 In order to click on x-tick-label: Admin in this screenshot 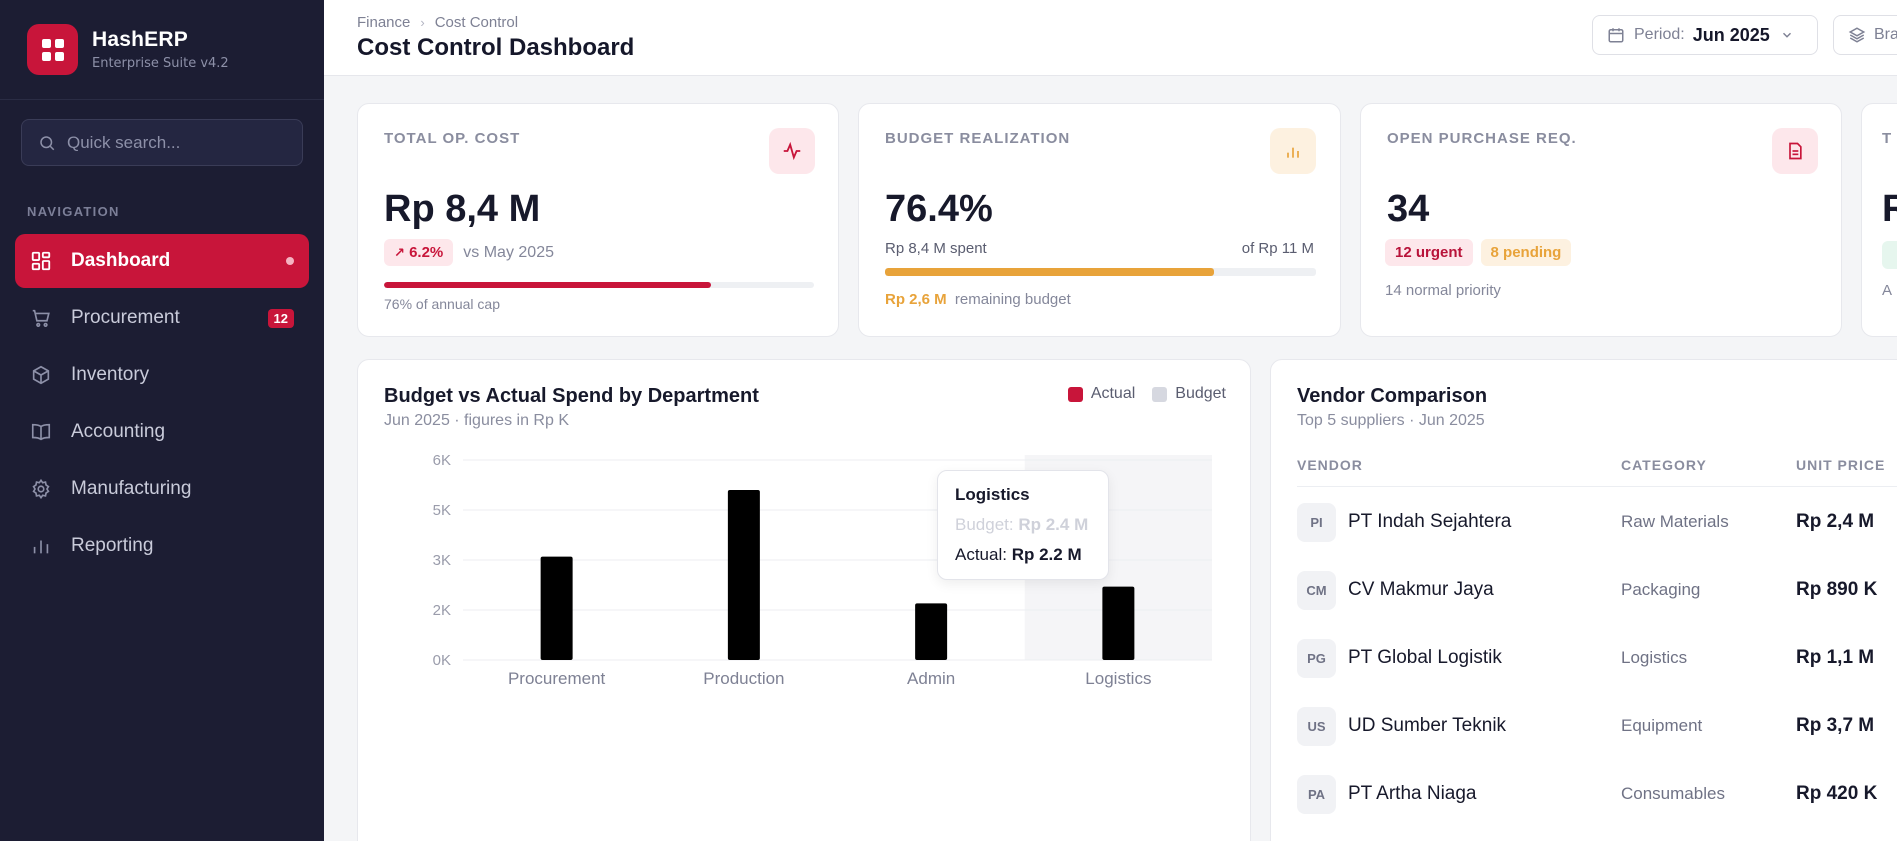, I will do `click(931, 678)`.